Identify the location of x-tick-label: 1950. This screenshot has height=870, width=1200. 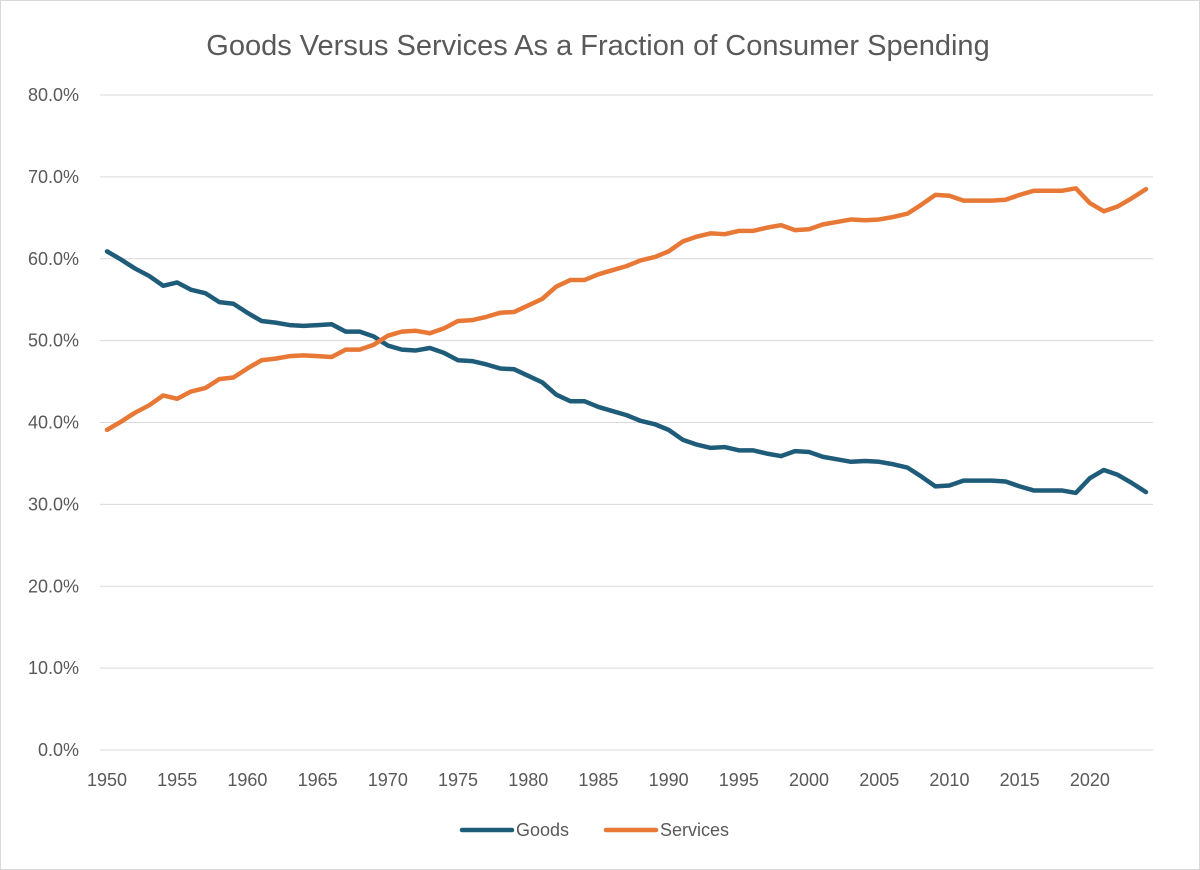
(107, 780).